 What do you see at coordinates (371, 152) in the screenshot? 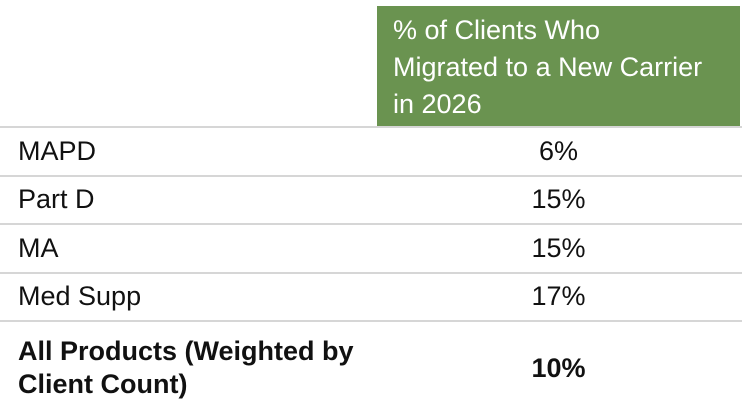
I see `table-row: MAPD 6%` at bounding box center [371, 152].